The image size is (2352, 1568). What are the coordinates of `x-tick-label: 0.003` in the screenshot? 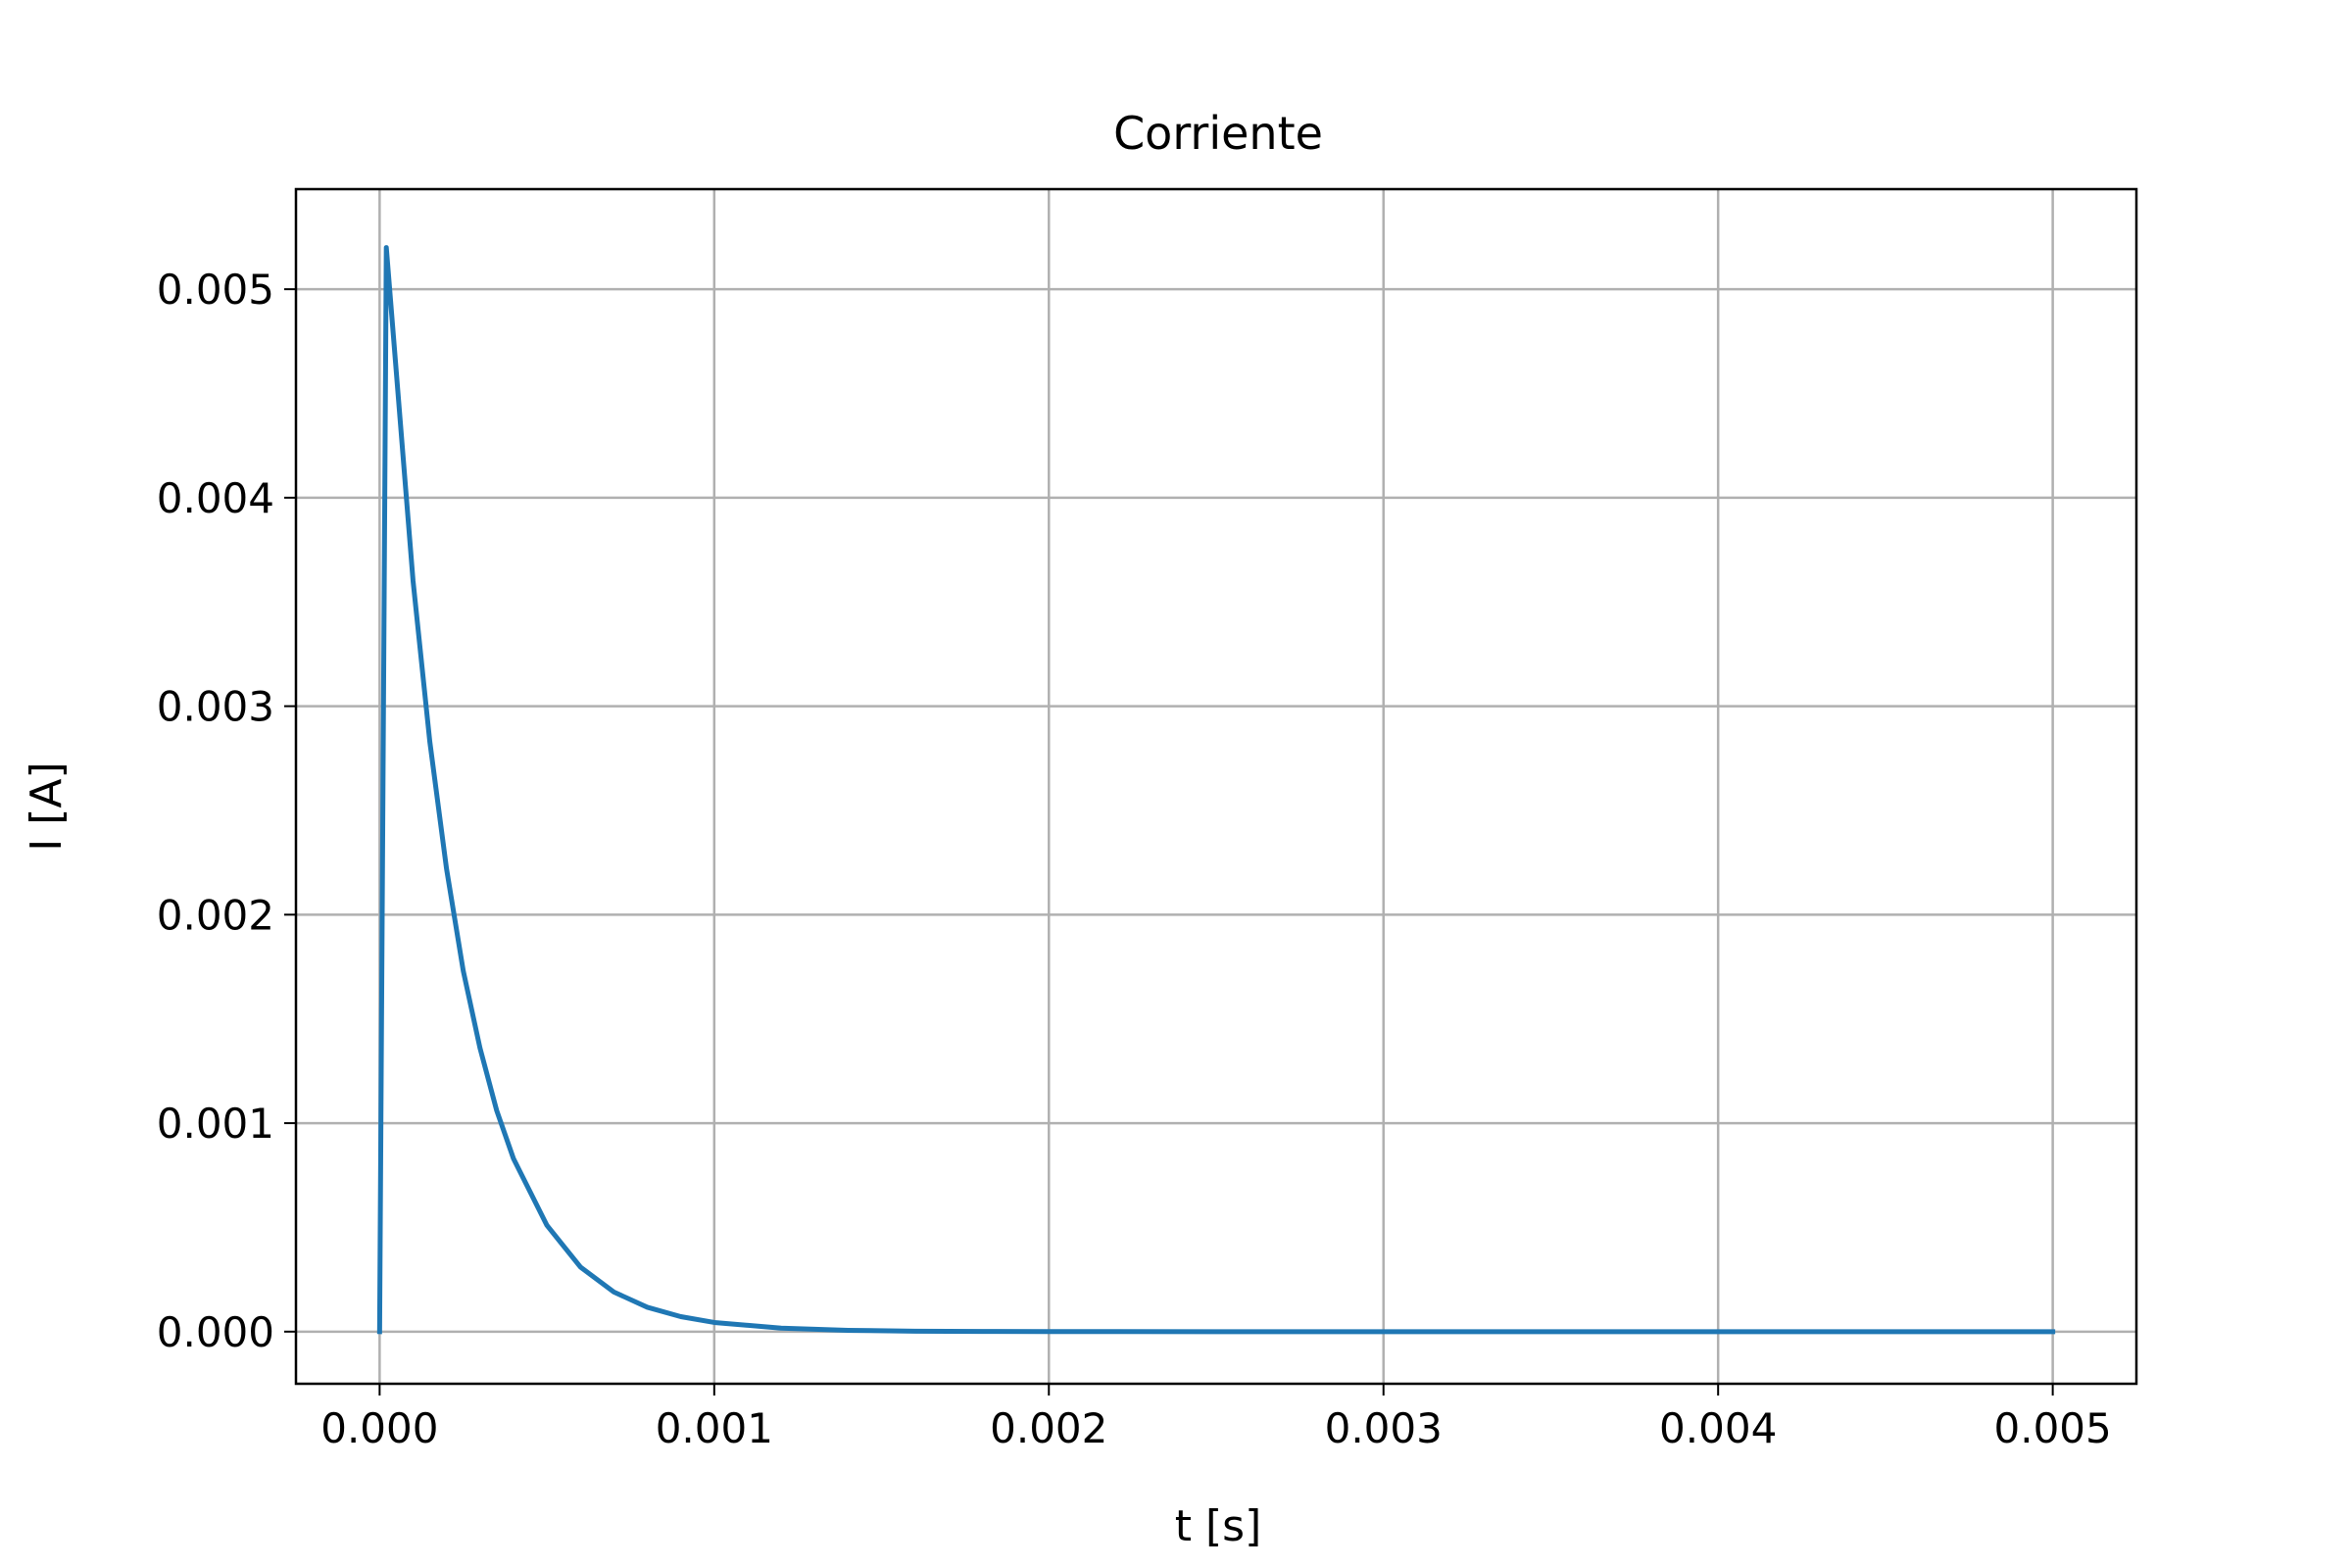 It's located at (1384, 1428).